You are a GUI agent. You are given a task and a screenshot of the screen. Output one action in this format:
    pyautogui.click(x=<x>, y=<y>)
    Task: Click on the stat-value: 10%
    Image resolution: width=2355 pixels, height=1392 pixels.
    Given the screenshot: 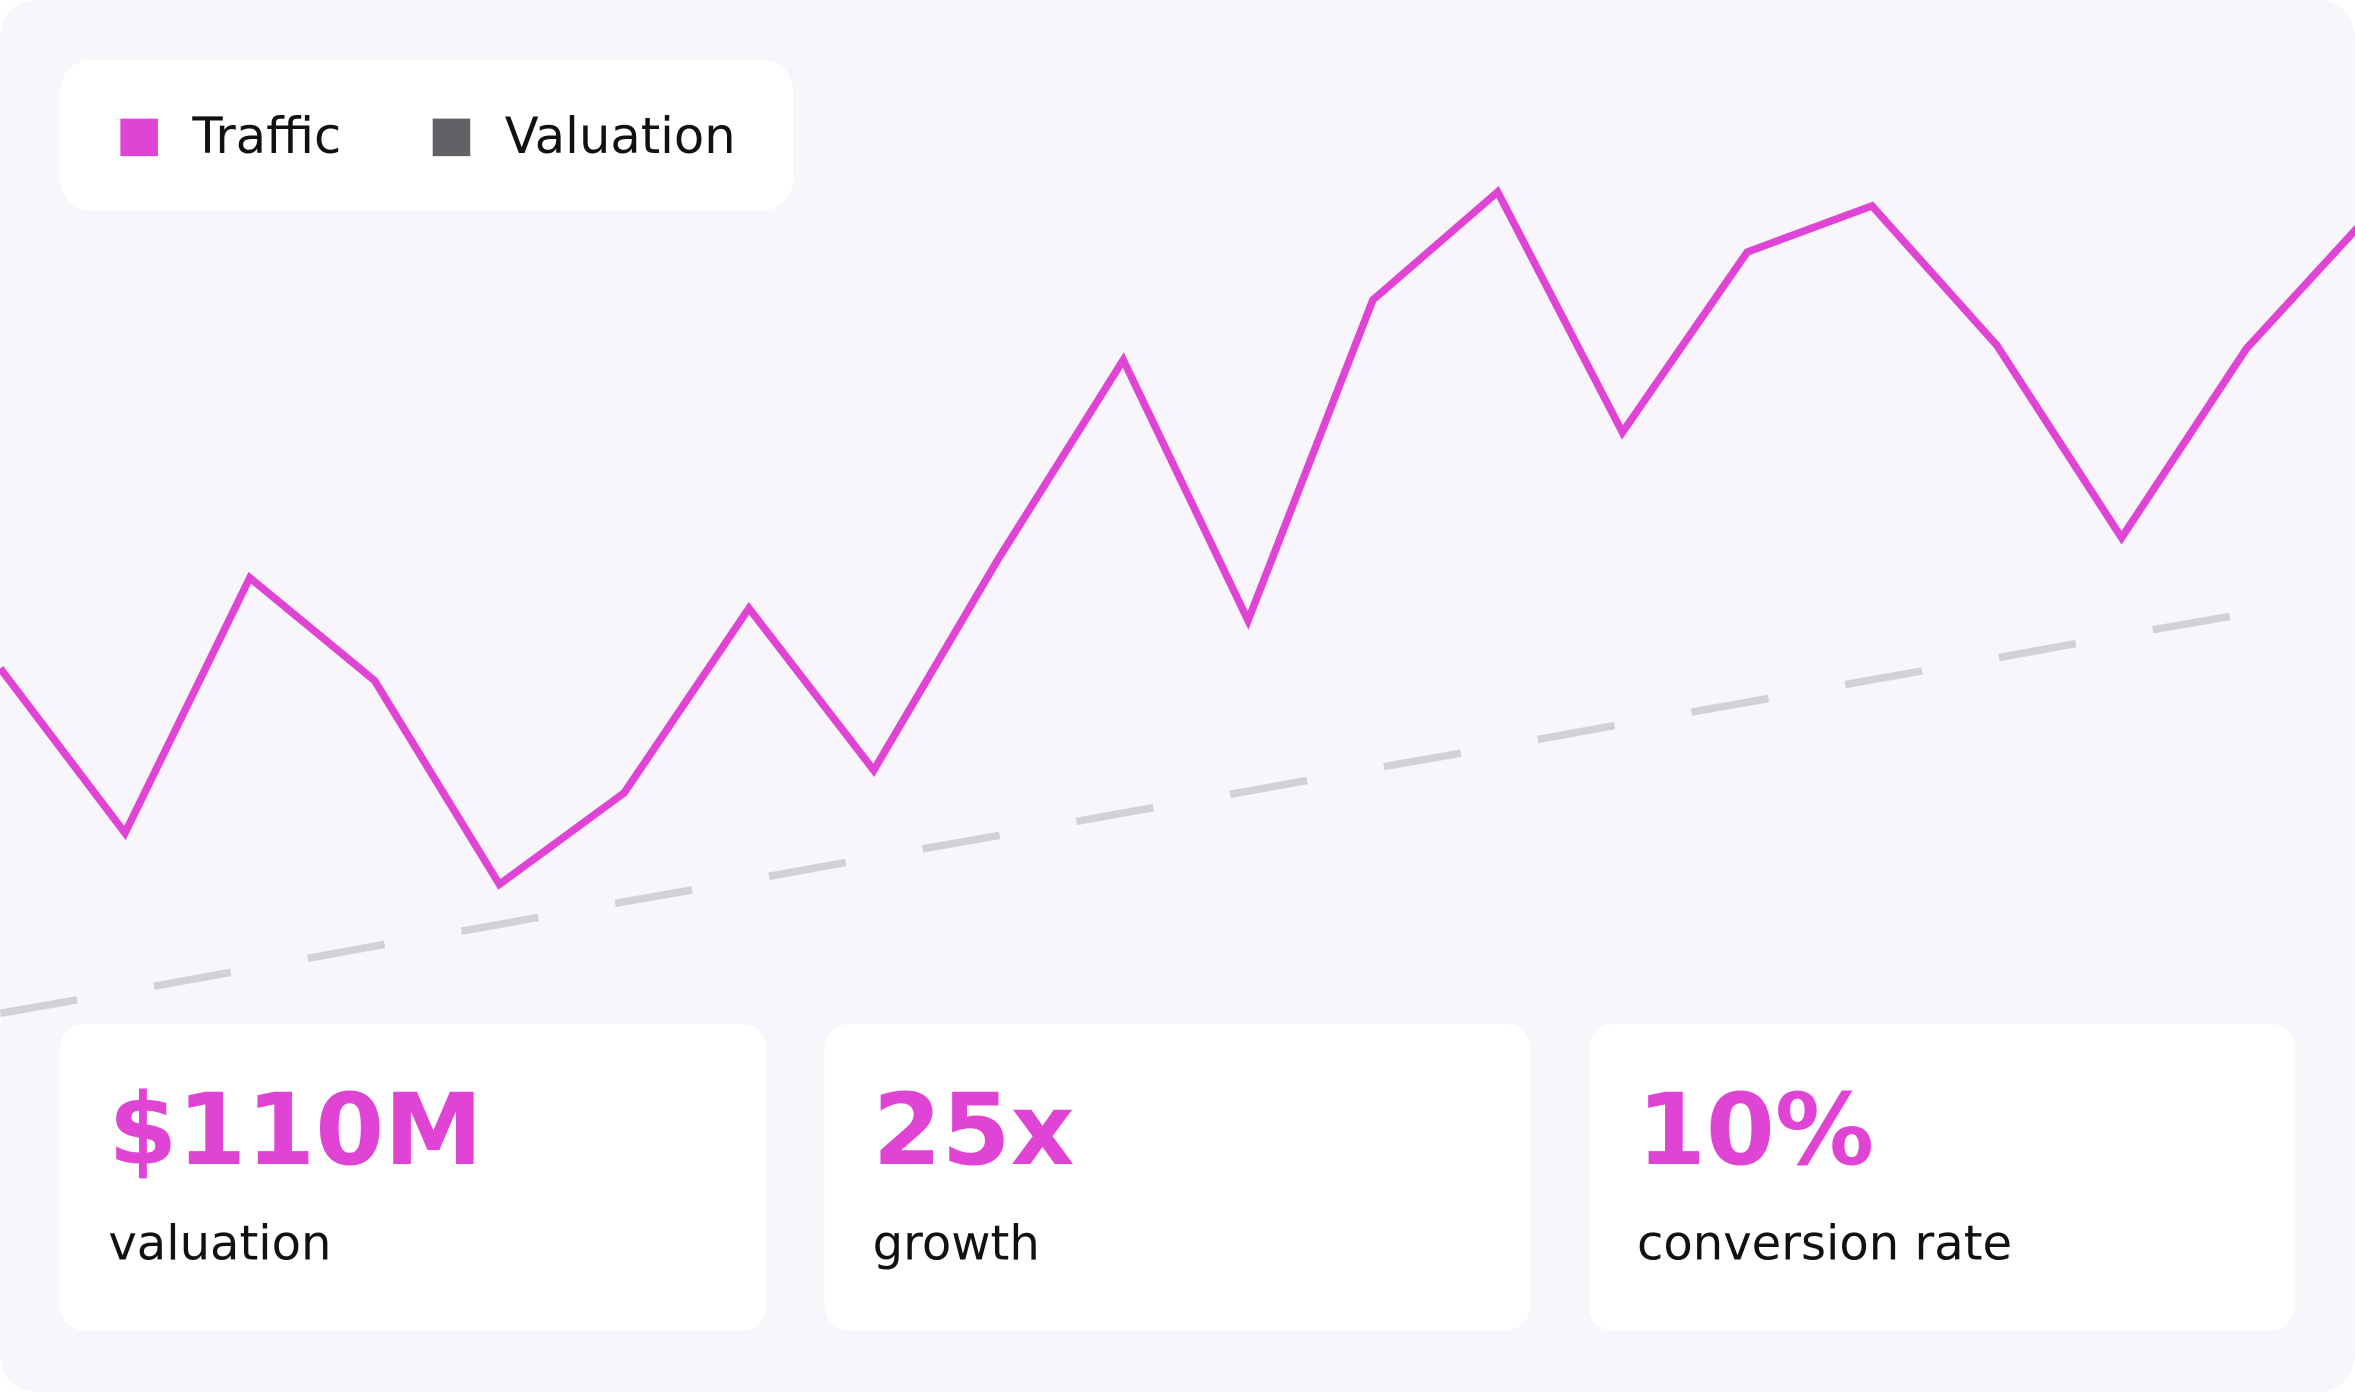 What is the action you would take?
    pyautogui.click(x=1755, y=1130)
    